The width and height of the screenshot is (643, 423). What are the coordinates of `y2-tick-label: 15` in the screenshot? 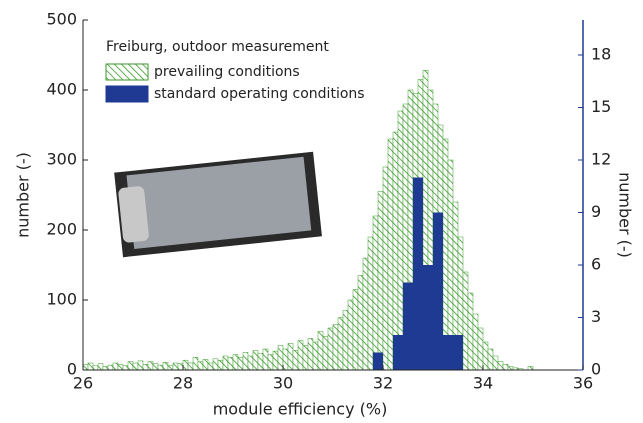 It's located at (601, 106).